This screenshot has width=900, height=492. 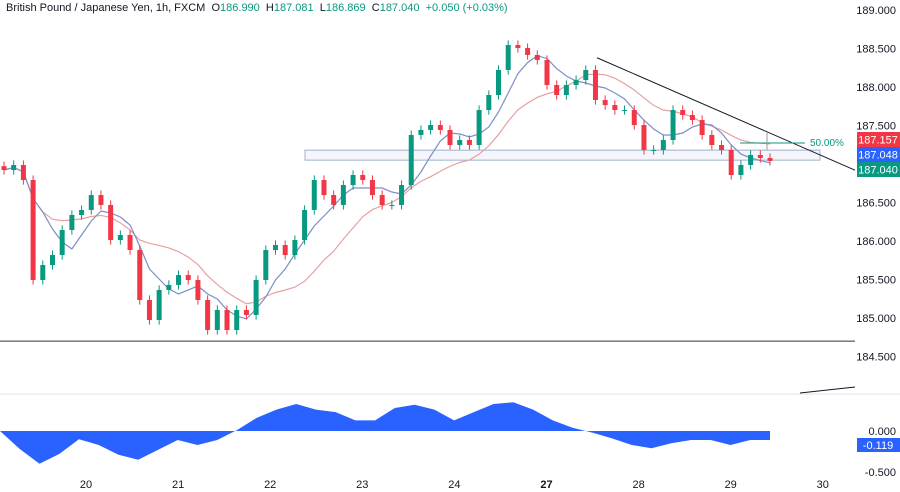 I want to click on y-tick-label: 185.000, so click(x=876, y=319).